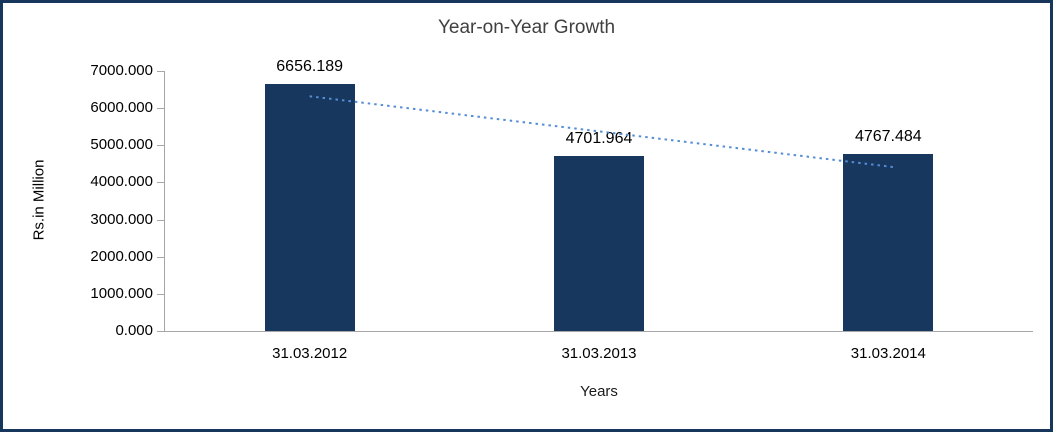  Describe the element at coordinates (526, 27) in the screenshot. I see `chart-title: Year-on-Year Growth` at that location.